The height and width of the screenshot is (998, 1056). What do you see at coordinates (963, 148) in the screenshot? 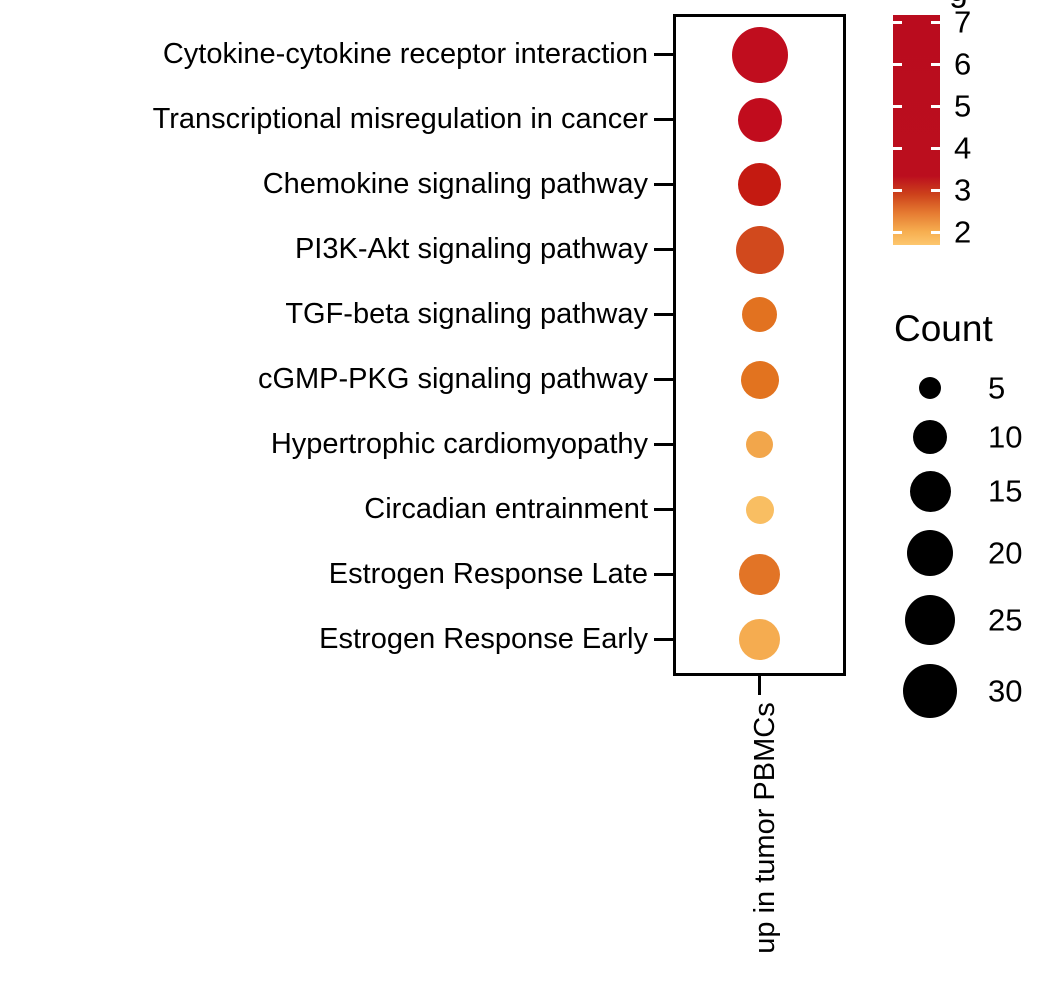
I see `color-legend-tick-label: 4` at bounding box center [963, 148].